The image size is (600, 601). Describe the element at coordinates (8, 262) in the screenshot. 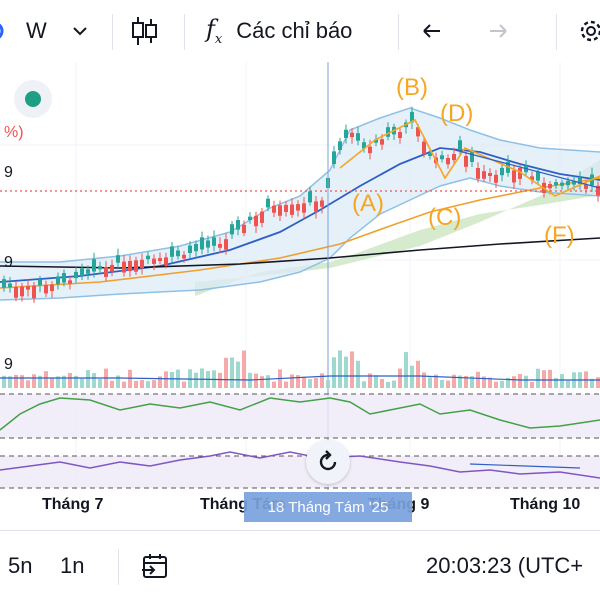

I see `y-label-3: 9` at that location.